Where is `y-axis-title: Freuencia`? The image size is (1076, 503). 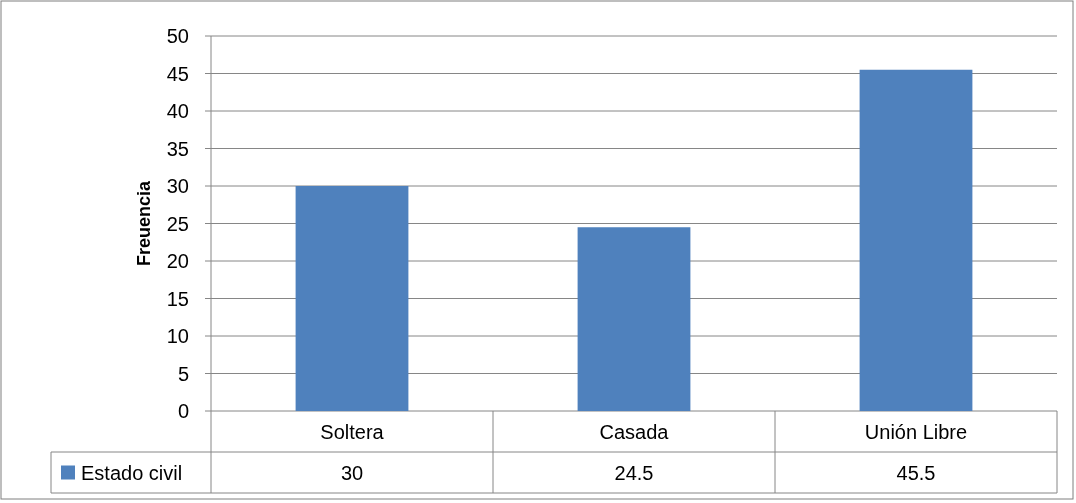 y-axis-title: Freuencia is located at coordinates (144, 223).